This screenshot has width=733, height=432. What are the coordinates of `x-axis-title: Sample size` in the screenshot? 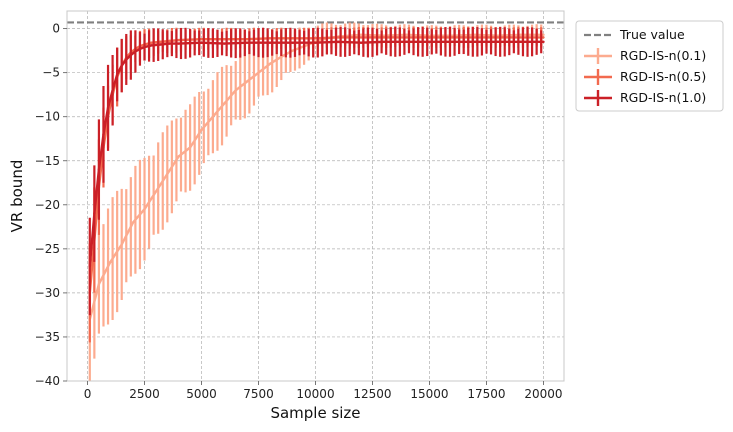 It's located at (315, 413).